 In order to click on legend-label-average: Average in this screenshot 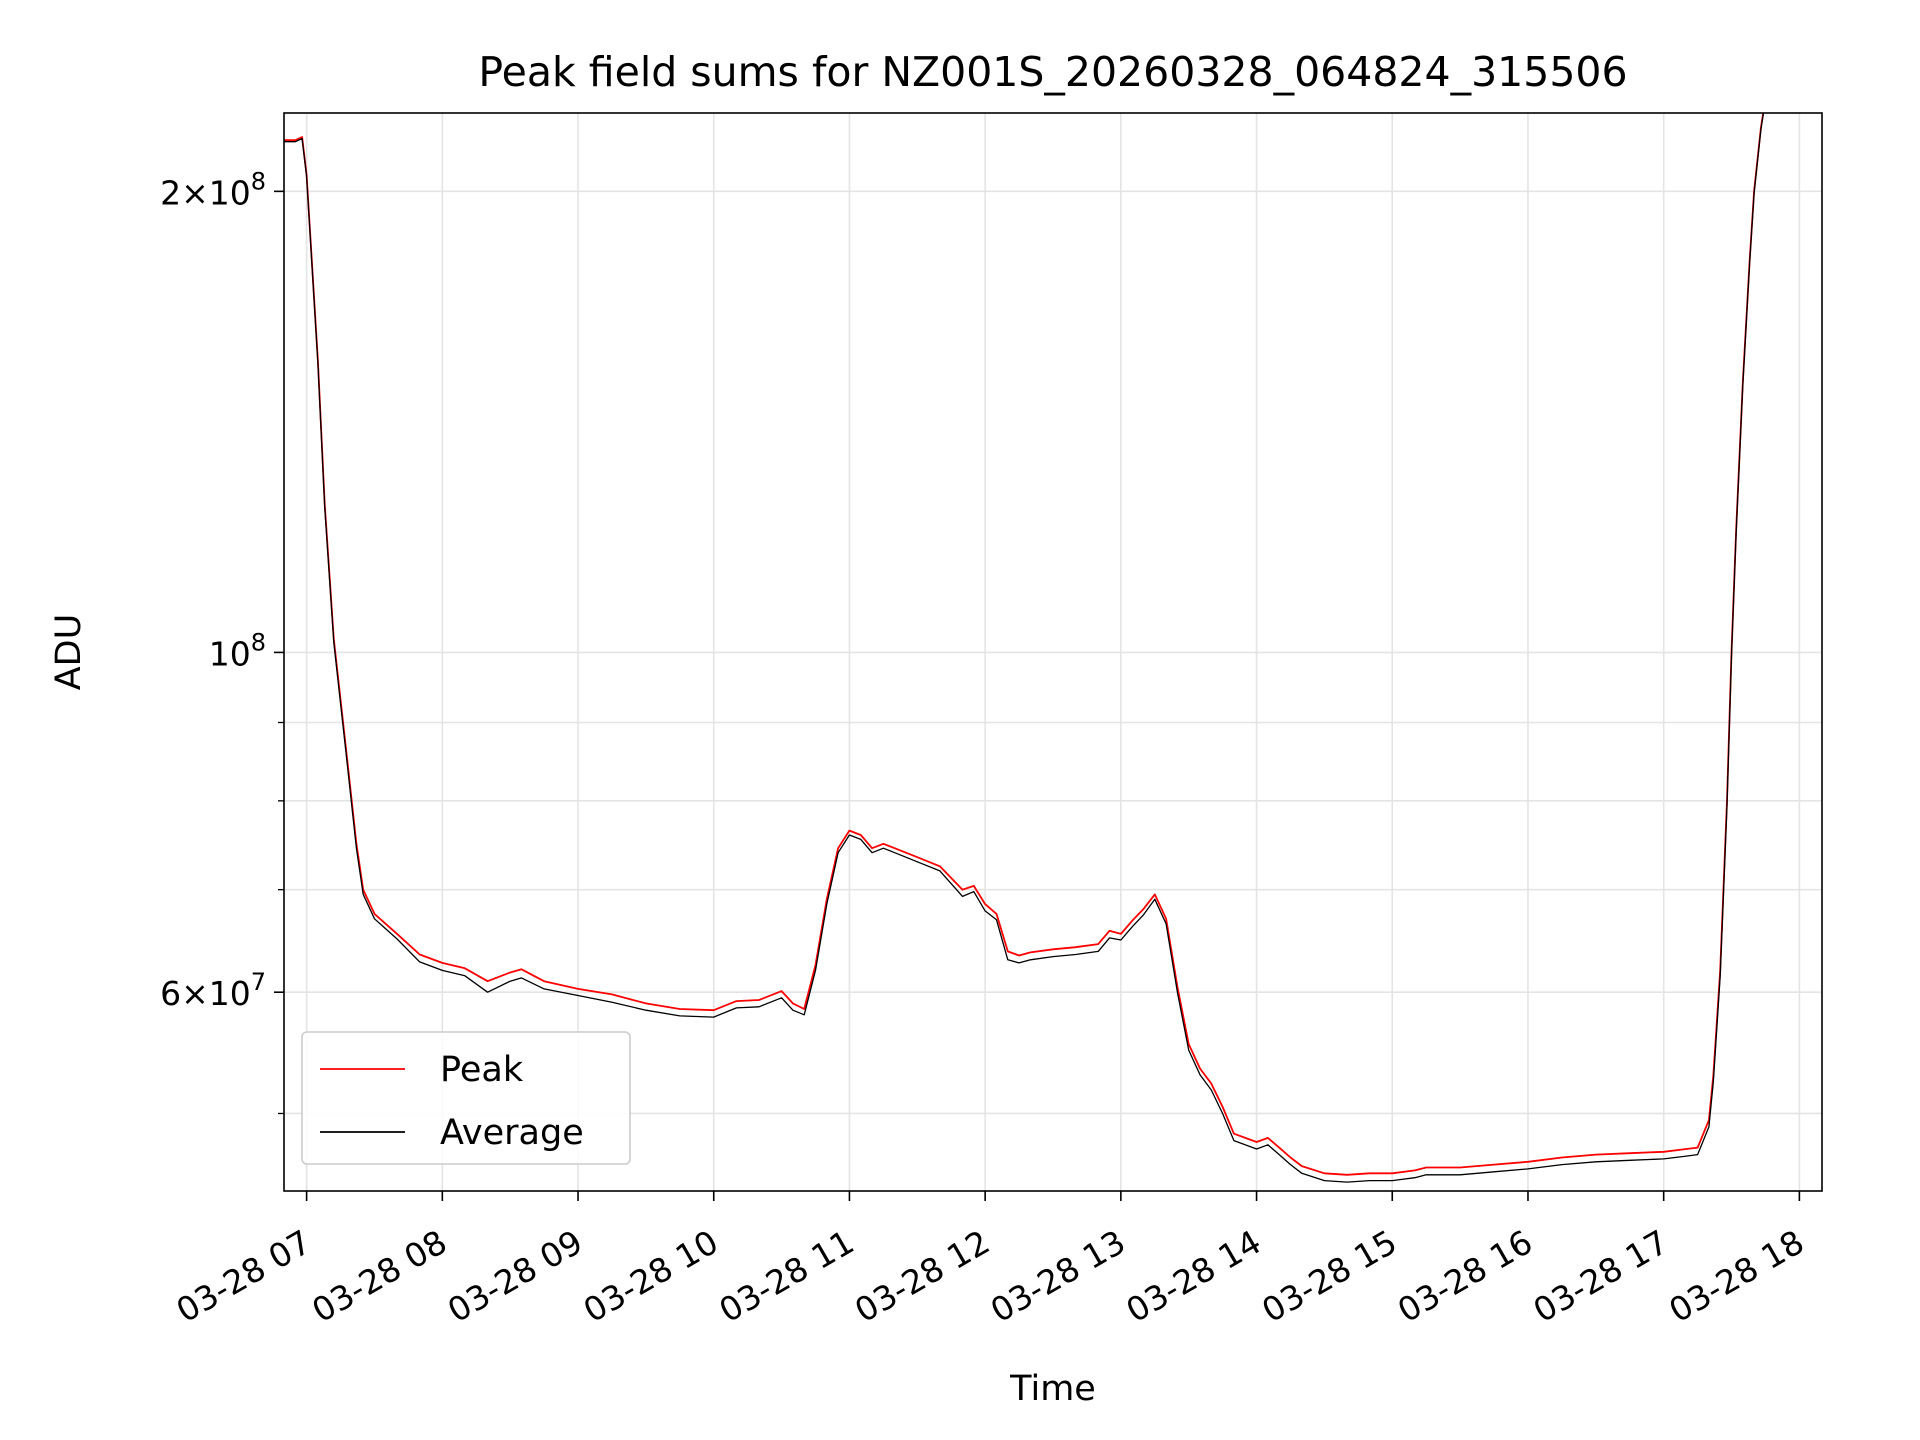, I will do `click(512, 1133)`.